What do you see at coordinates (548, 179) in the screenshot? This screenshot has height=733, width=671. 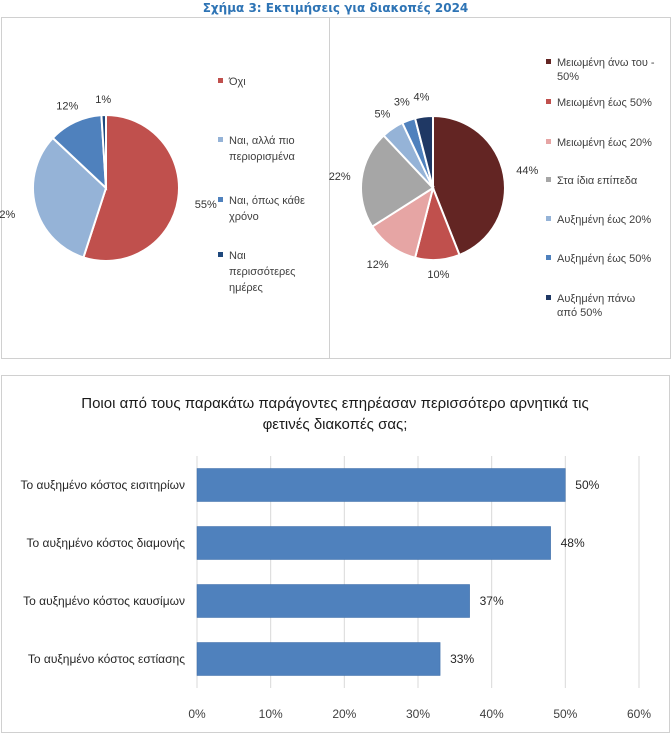 I see `legend-swatch-στα-ίδια-επίπεδα` at bounding box center [548, 179].